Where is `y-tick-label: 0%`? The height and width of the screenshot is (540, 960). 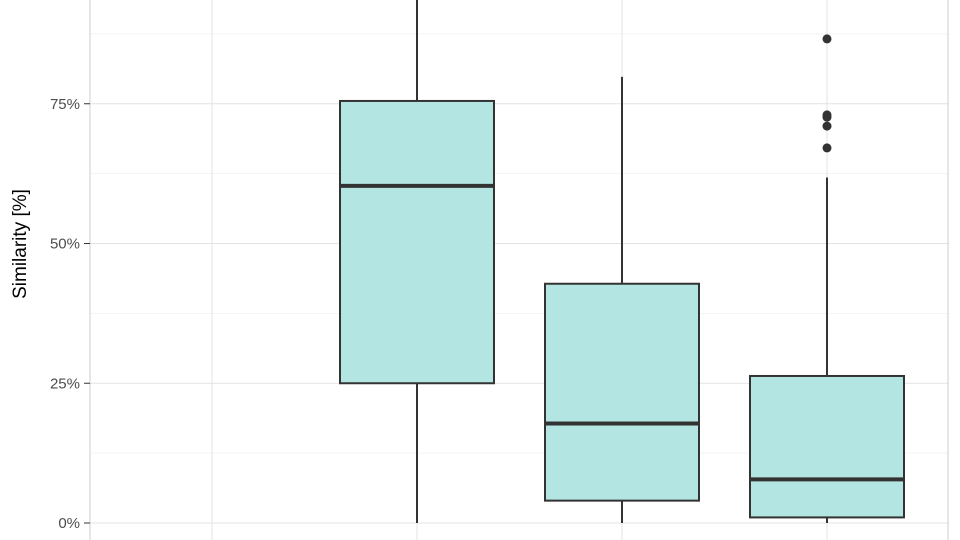
y-tick-label: 0% is located at coordinates (69, 523).